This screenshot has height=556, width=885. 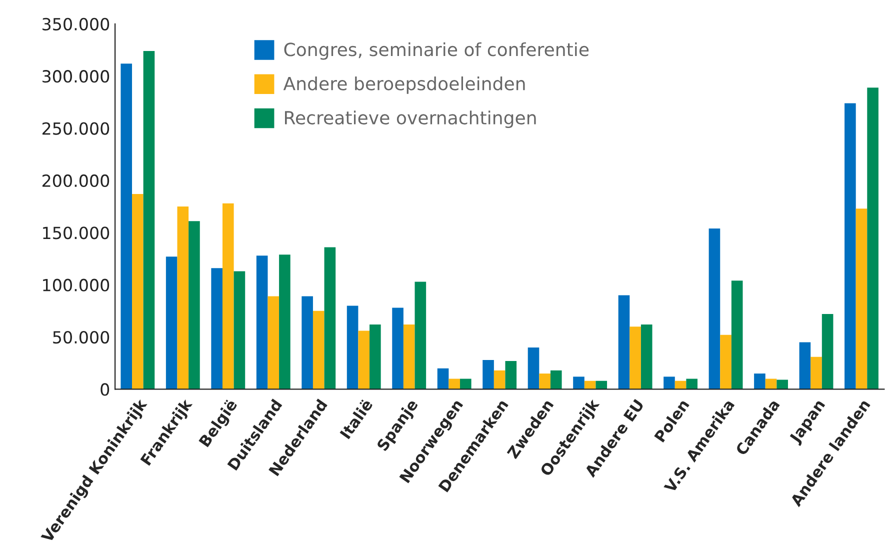 What do you see at coordinates (436, 51) in the screenshot?
I see `legend-label: Congres, seminarie of conferentie` at bounding box center [436, 51].